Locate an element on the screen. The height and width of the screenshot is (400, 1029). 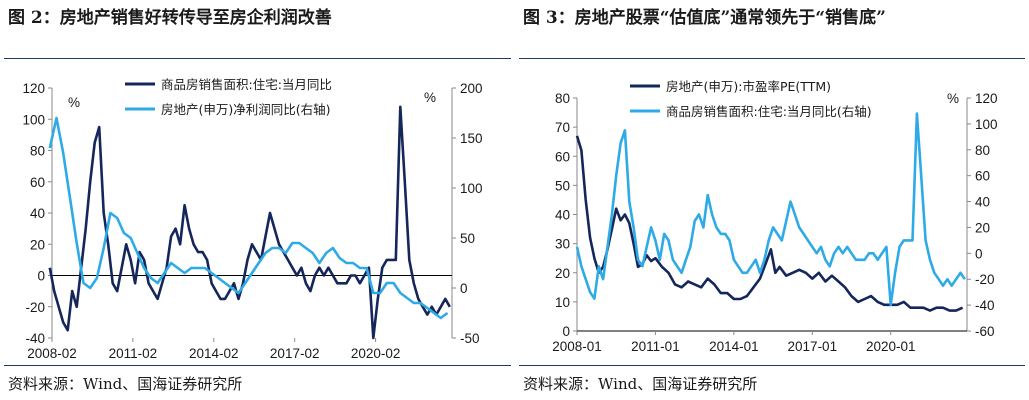
y-tick-label-left: 50 is located at coordinates (562, 185).